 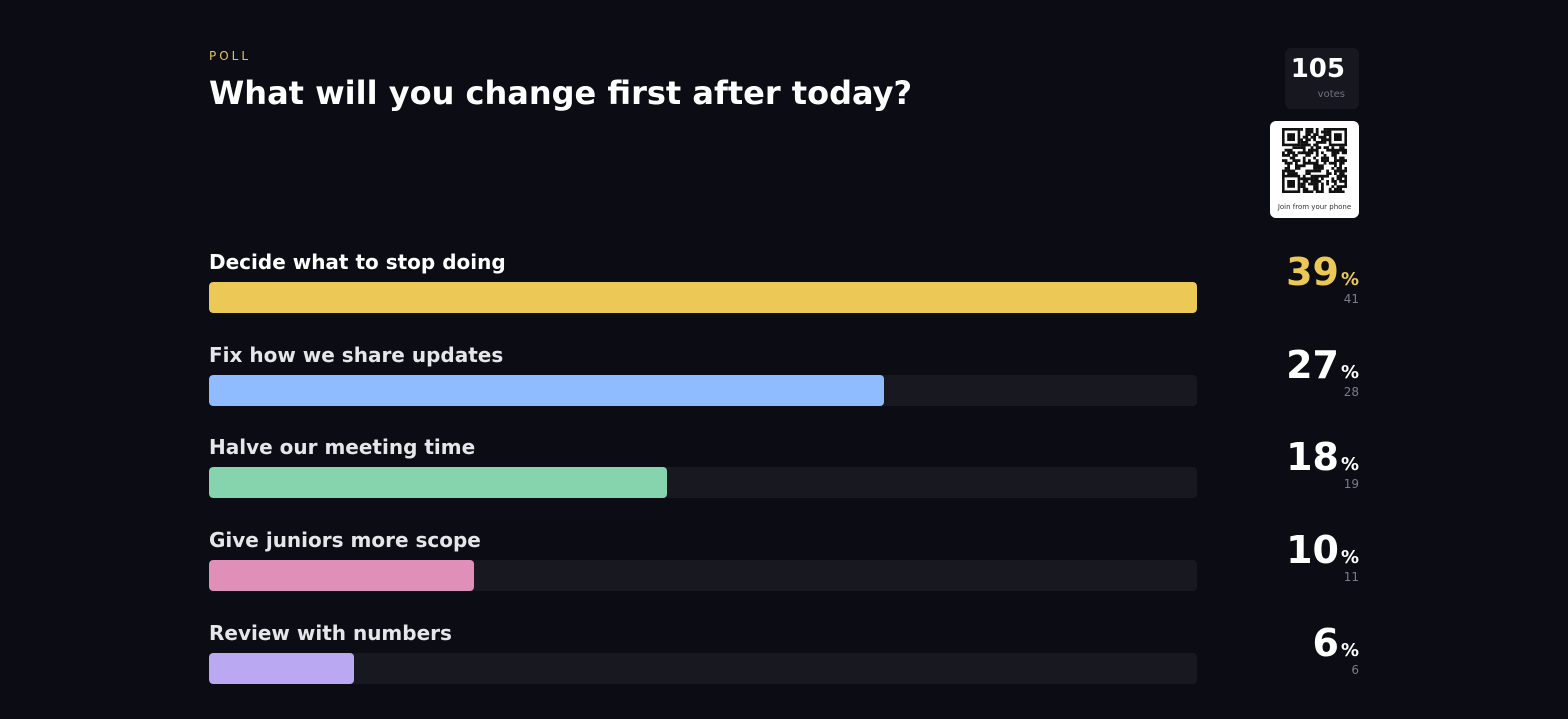 I want to click on poll-option: Give juniors more scope 10% 11, so click(x=784, y=568).